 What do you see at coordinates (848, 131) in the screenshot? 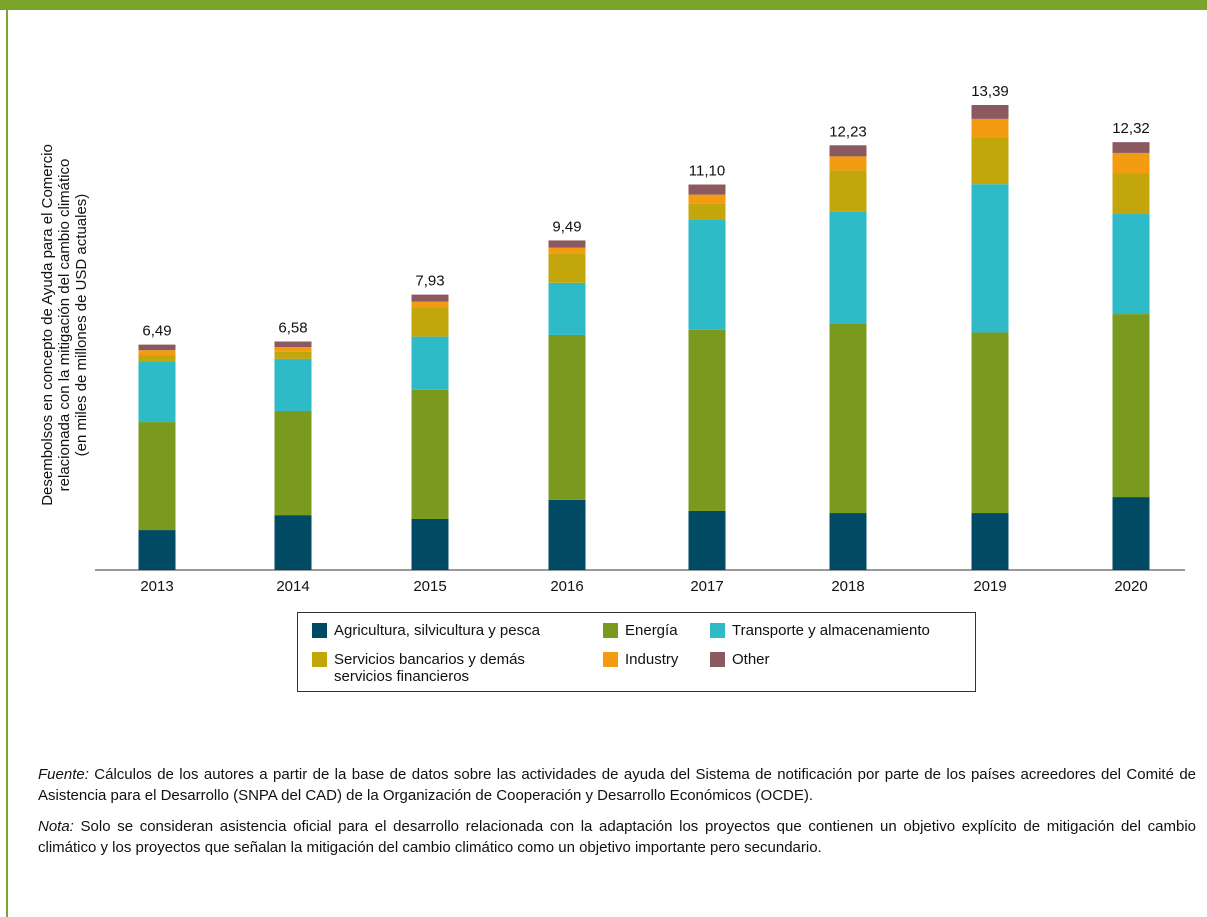
I see `total-label: 12,23` at bounding box center [848, 131].